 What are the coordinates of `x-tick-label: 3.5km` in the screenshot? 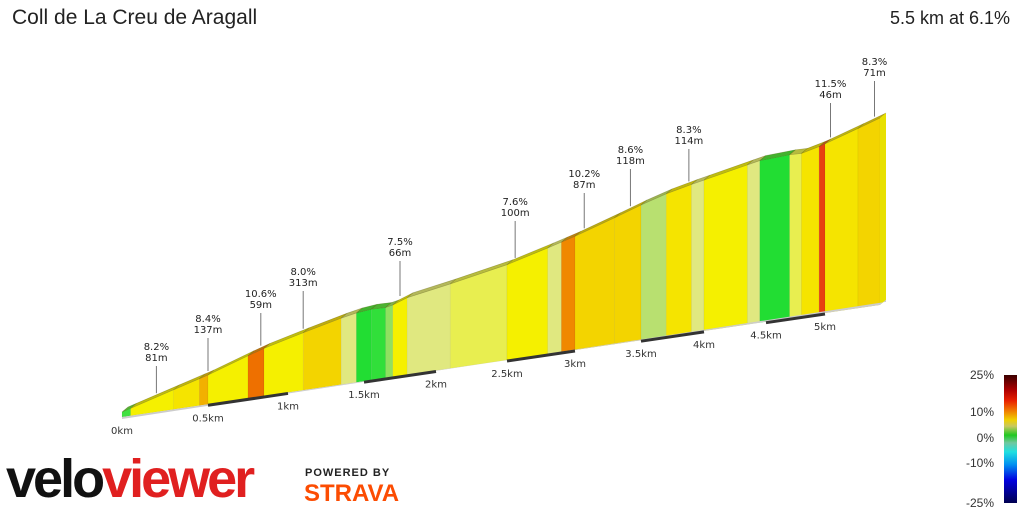 It's located at (640, 354).